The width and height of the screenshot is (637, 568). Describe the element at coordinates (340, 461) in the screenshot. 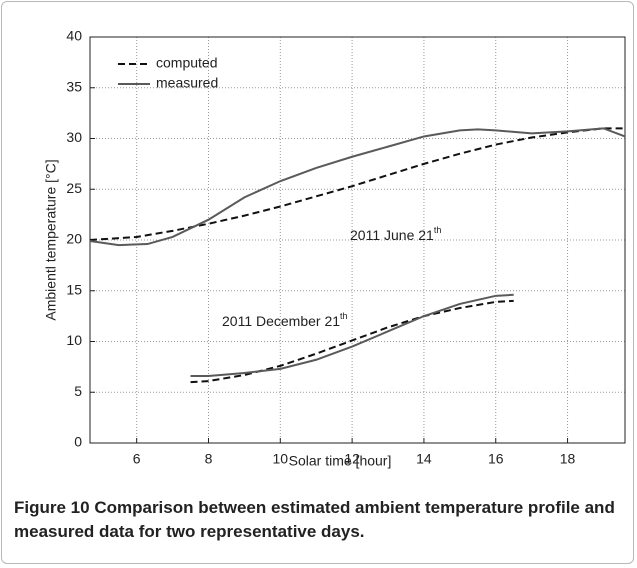

I see `x-axis-label: Solar time [hour]` at that location.